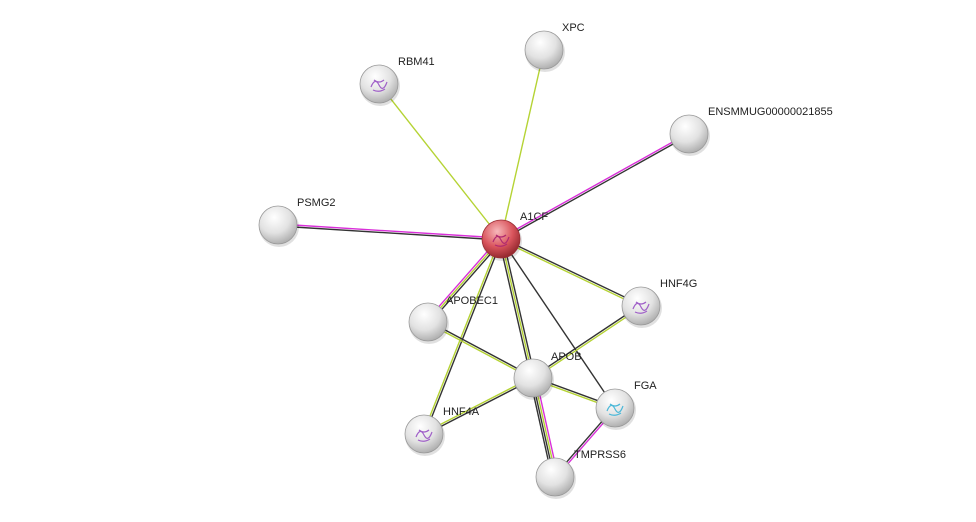 The height and width of the screenshot is (522, 976). I want to click on node-label: APOB, so click(566, 357).